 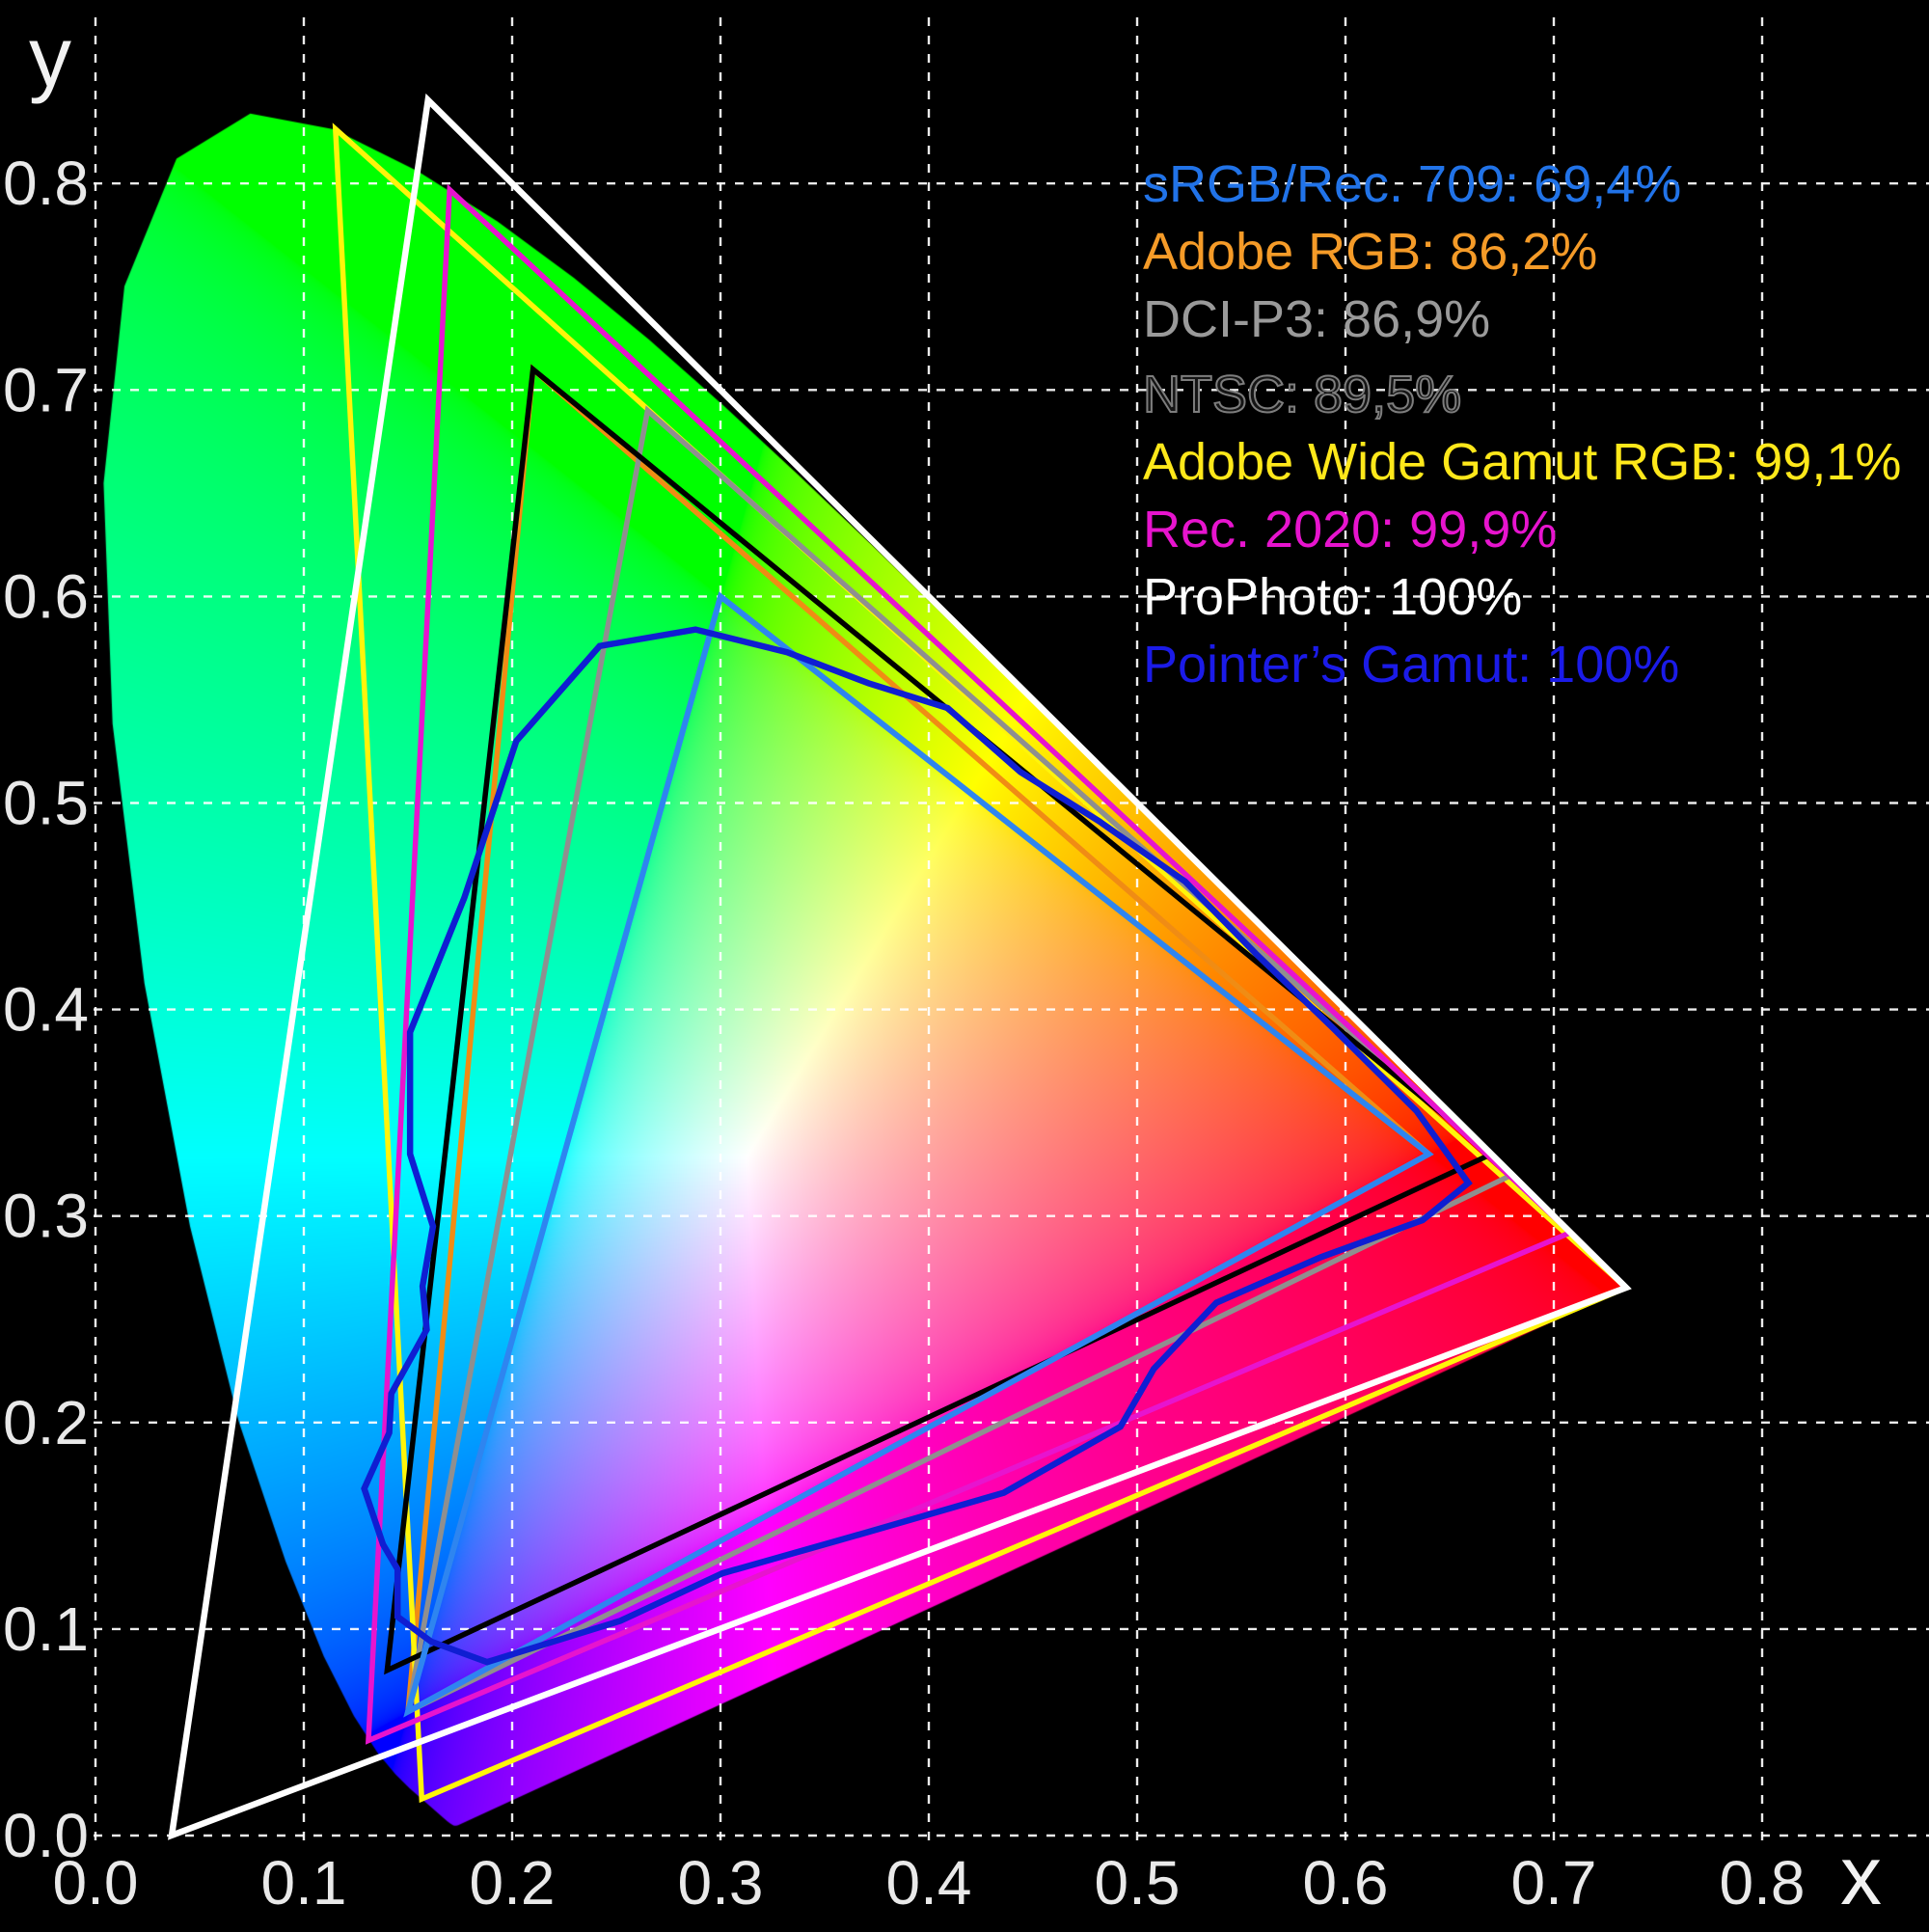 What do you see at coordinates (1412, 665) in the screenshot?
I see `legend-item-pointer-s-gamut: Pointer’s Gamut: 100%` at bounding box center [1412, 665].